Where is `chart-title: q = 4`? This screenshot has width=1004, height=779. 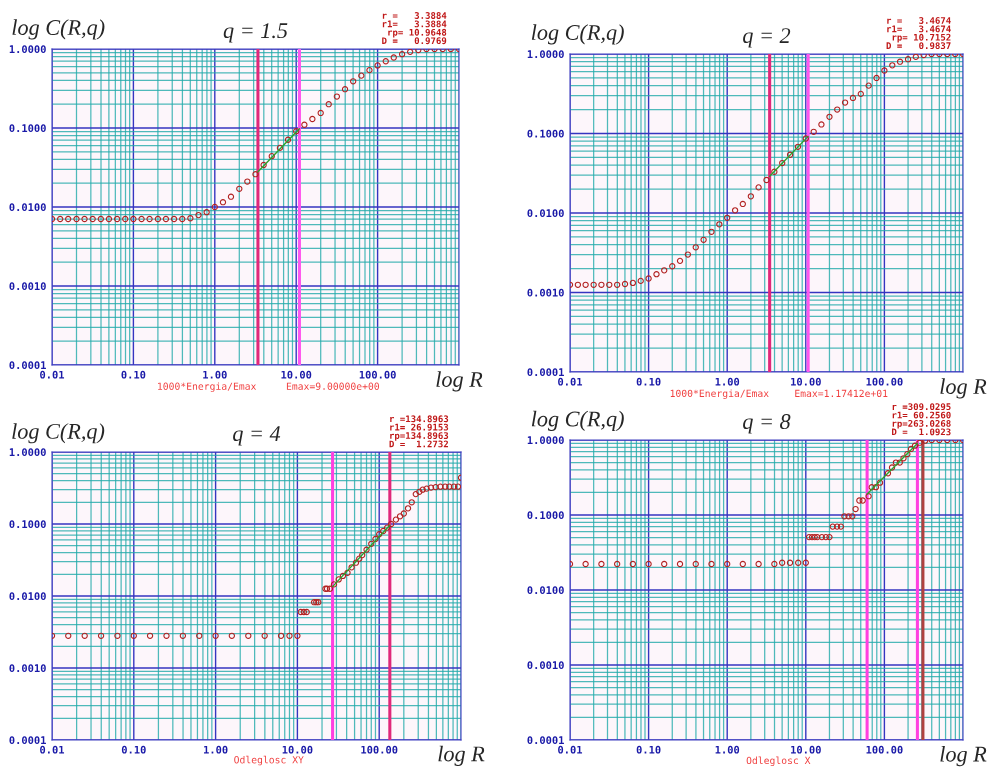
chart-title: q = 4 is located at coordinates (257, 436).